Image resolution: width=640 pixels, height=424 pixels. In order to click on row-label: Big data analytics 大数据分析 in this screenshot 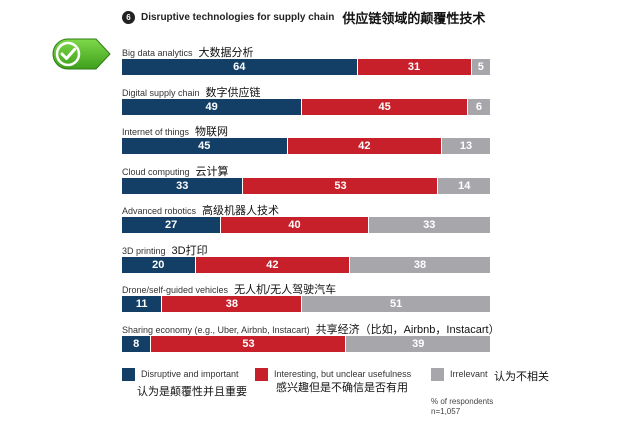, I will do `click(188, 52)`.